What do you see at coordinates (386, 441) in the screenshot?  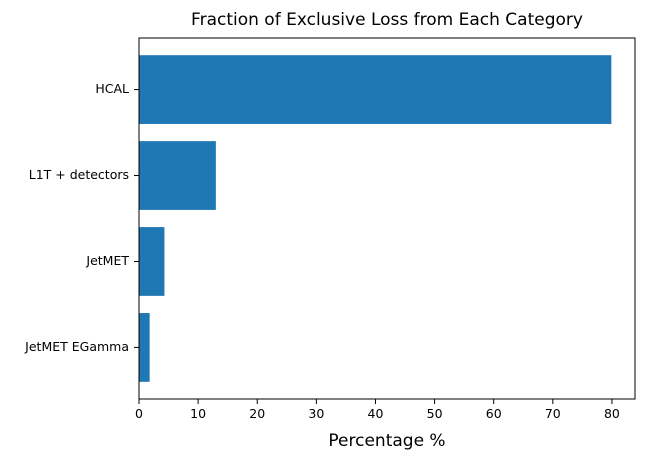 I see `x-axis-title: Percentage %` at bounding box center [386, 441].